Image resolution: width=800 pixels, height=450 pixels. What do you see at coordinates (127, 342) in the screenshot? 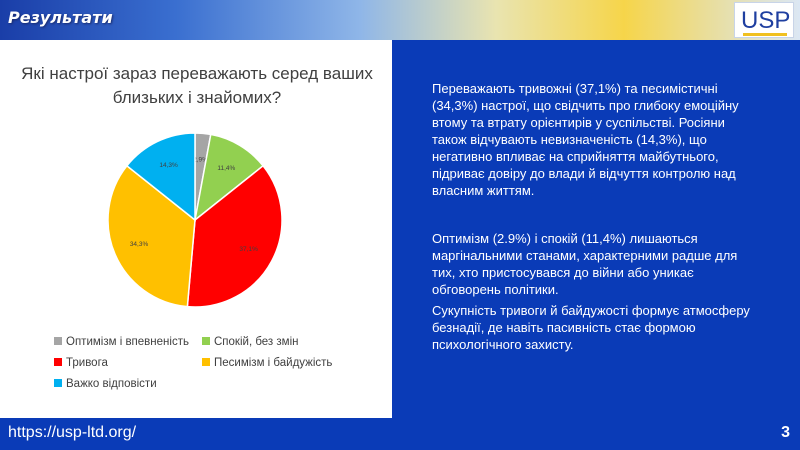
I see `legend-label: Оптимізм і впевненість` at bounding box center [127, 342].